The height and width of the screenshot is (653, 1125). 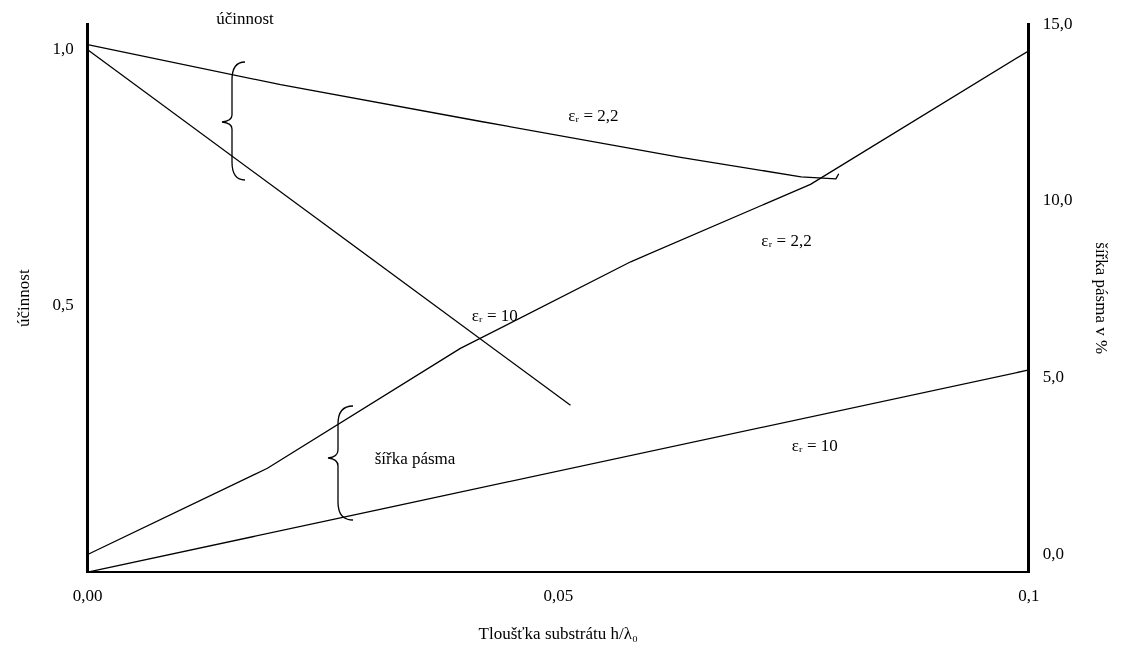 I want to click on y2-tick-label: 10,0, so click(x=1057, y=200).